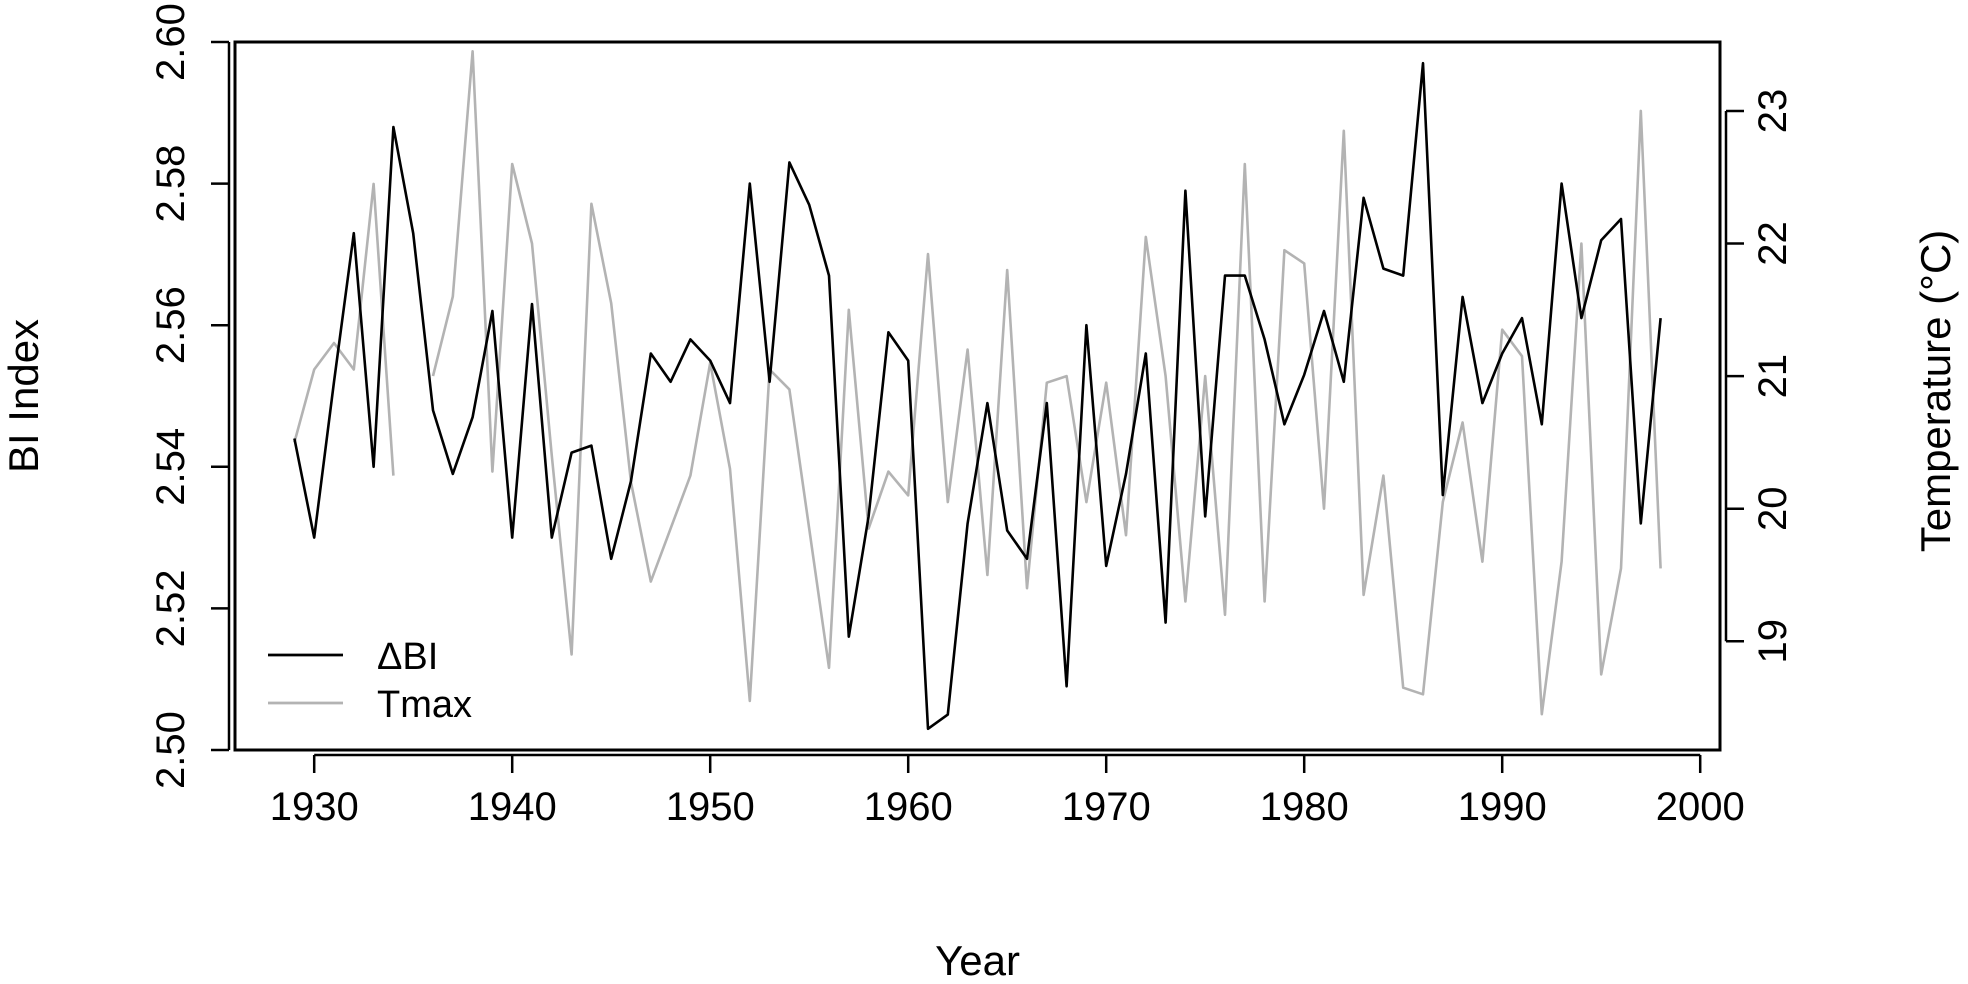  Describe the element at coordinates (1700, 807) in the screenshot. I see `x-tick-label: 2000` at that location.